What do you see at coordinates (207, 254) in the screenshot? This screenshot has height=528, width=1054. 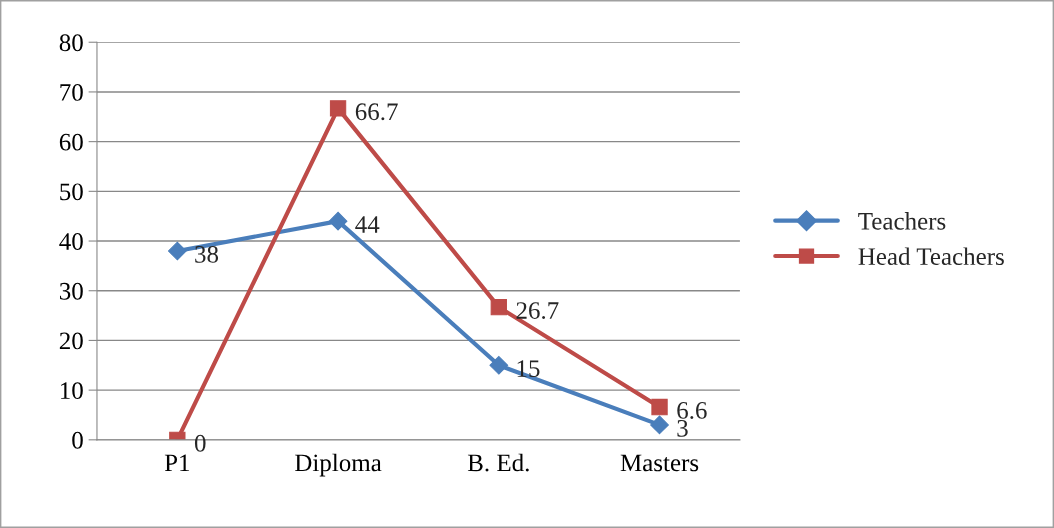 I see `data-label: 38` at bounding box center [207, 254].